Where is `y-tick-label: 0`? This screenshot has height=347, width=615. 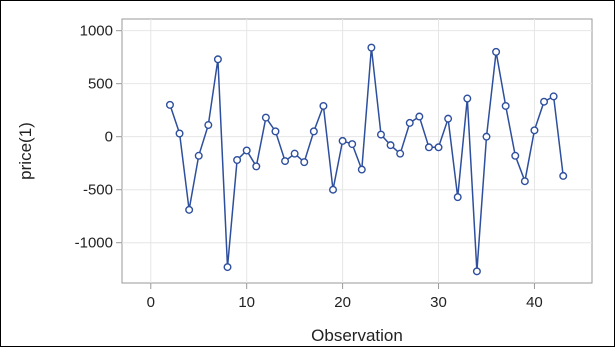 y-tick-label: 0 is located at coordinates (109, 137).